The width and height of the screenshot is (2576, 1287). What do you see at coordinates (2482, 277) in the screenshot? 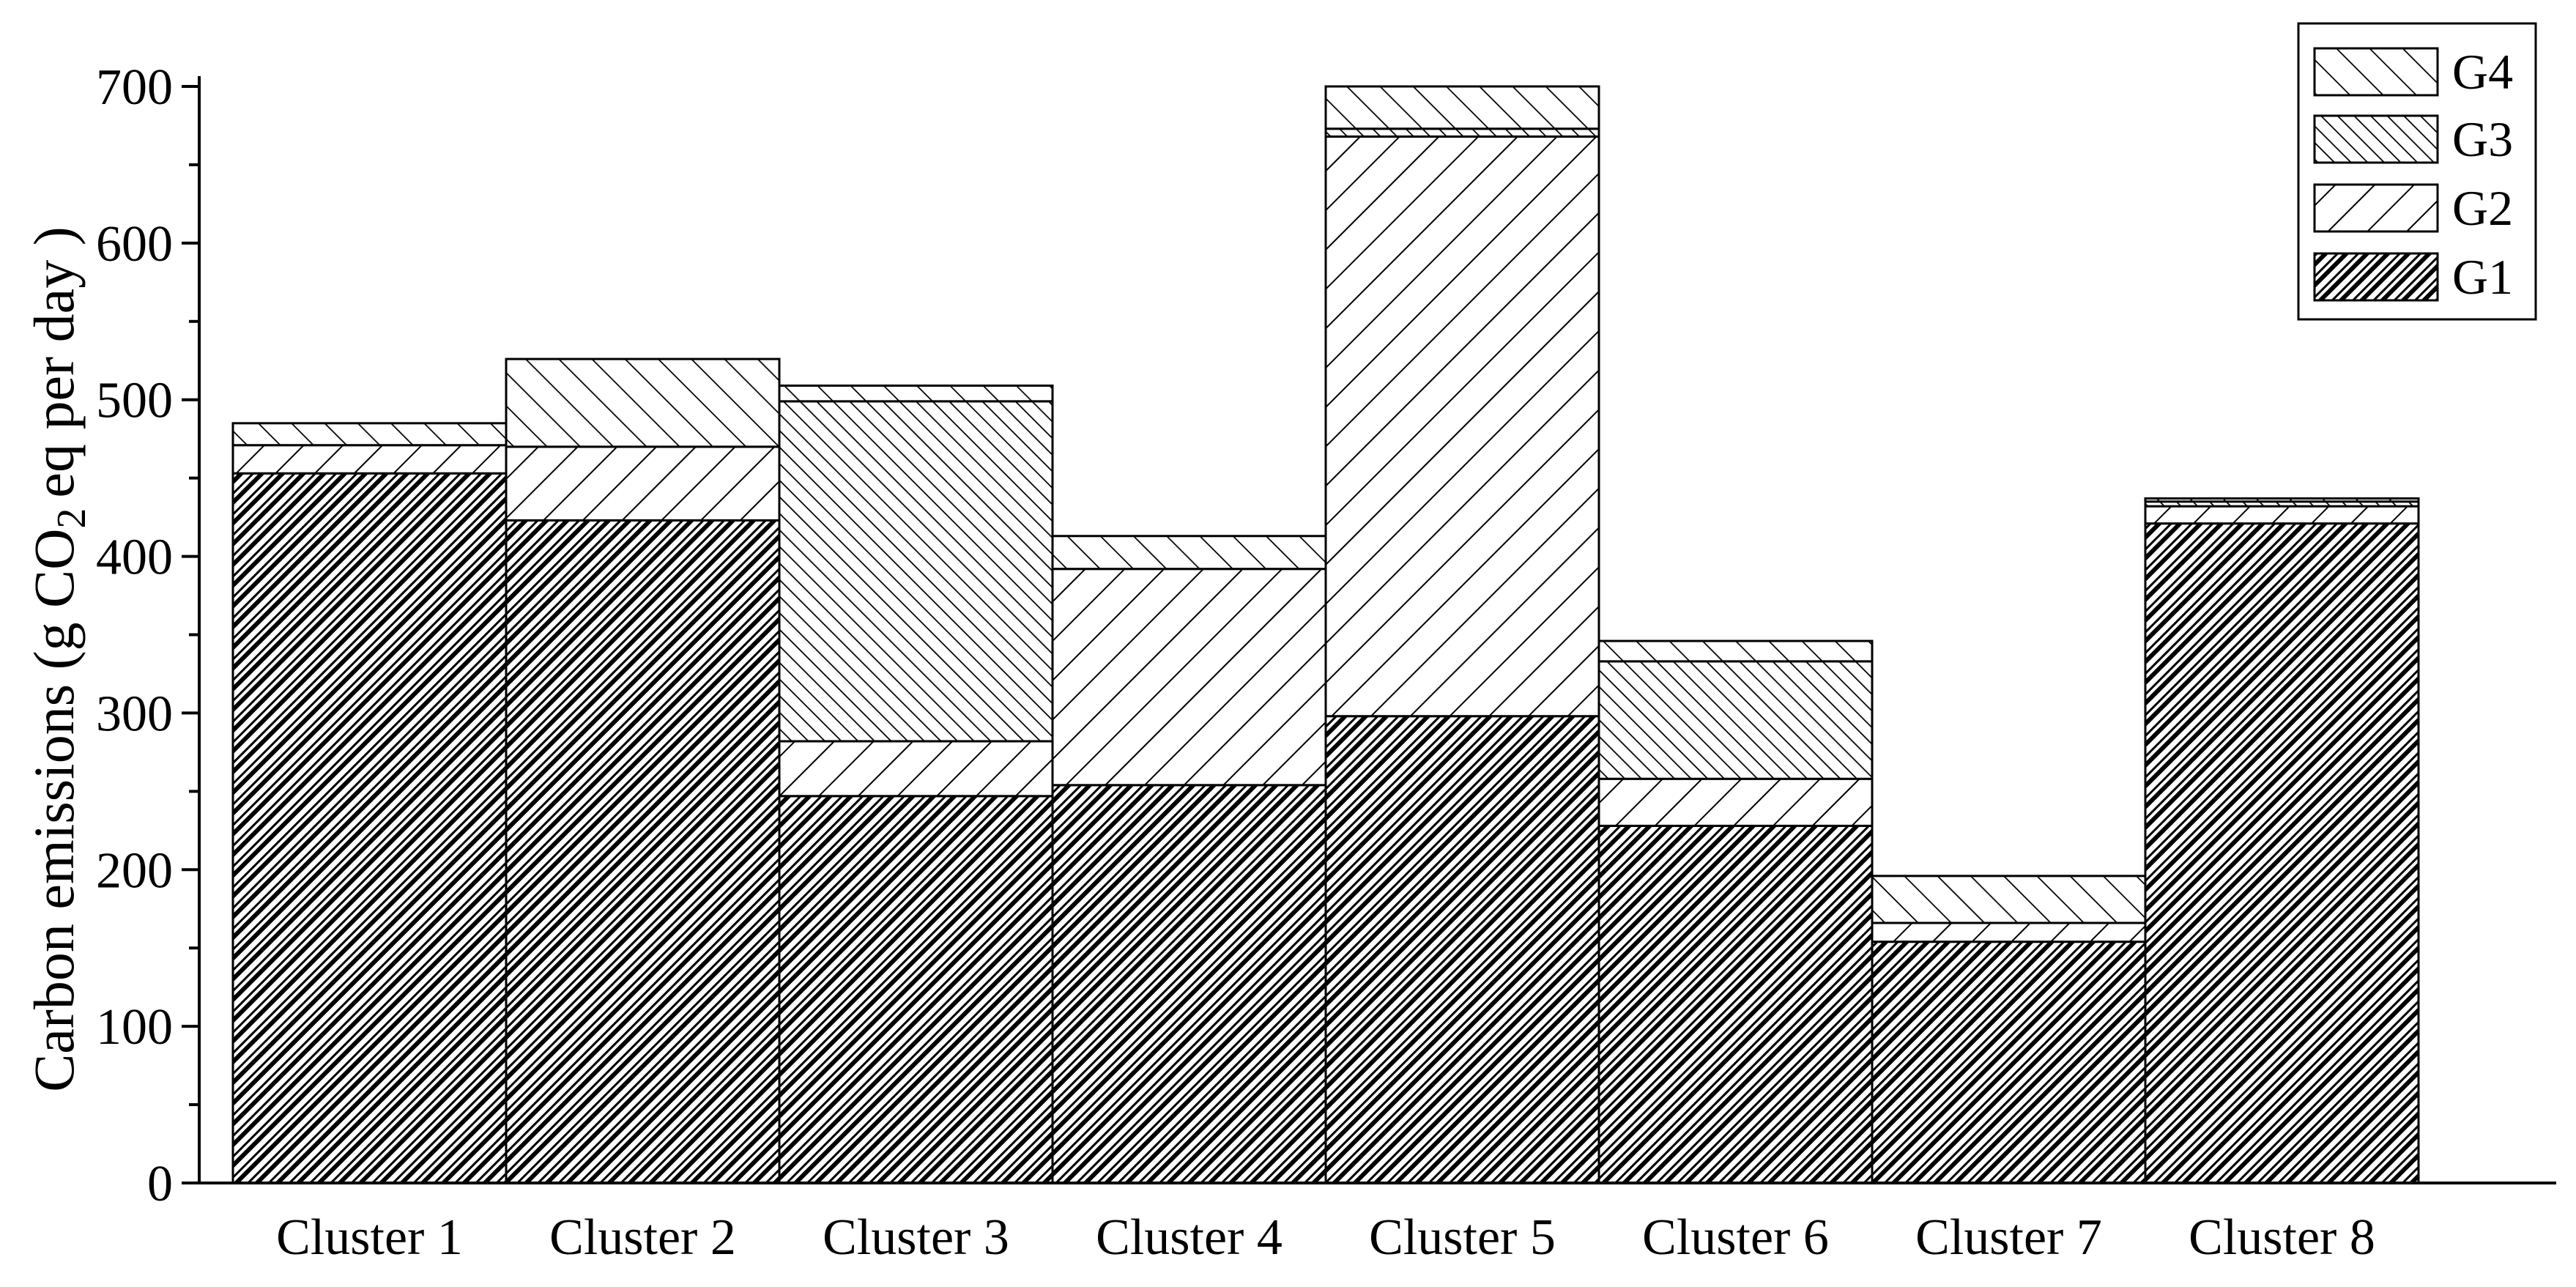
I see `legend-label-g1: G1` at bounding box center [2482, 277].